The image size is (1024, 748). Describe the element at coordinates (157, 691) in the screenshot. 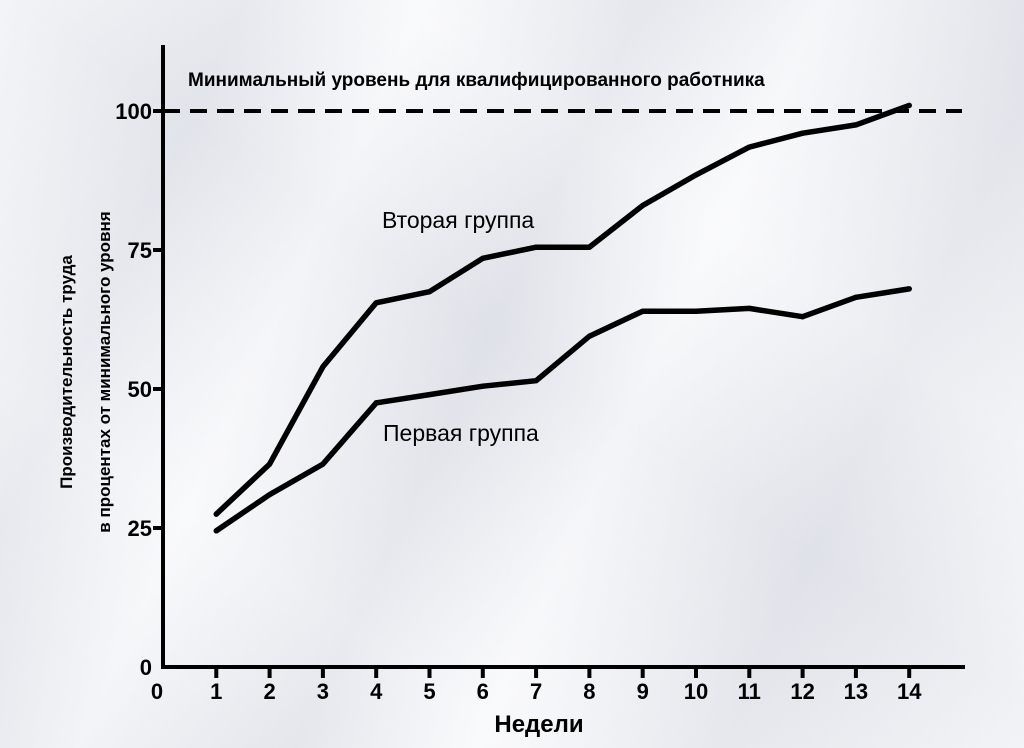

I see `x-tick-label-0: 0` at that location.